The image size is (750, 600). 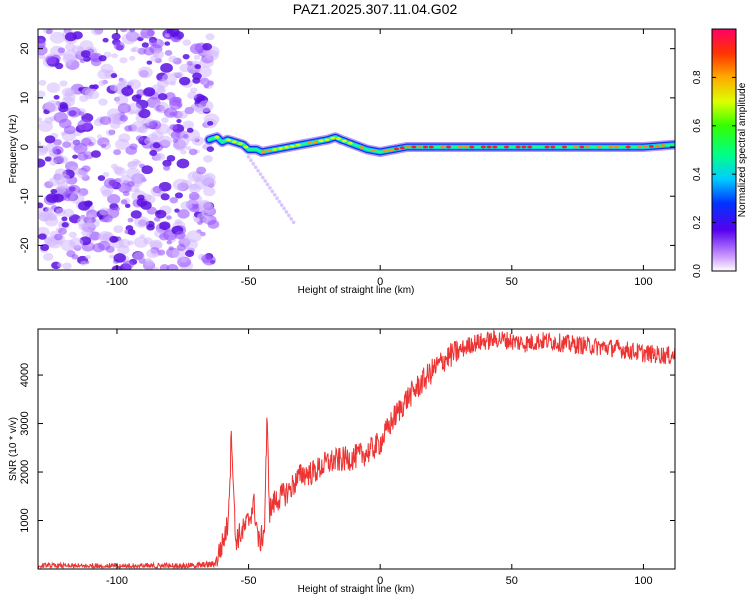 What do you see at coordinates (697, 77) in the screenshot?
I see `colorbar-tick-label: 0.8` at bounding box center [697, 77].